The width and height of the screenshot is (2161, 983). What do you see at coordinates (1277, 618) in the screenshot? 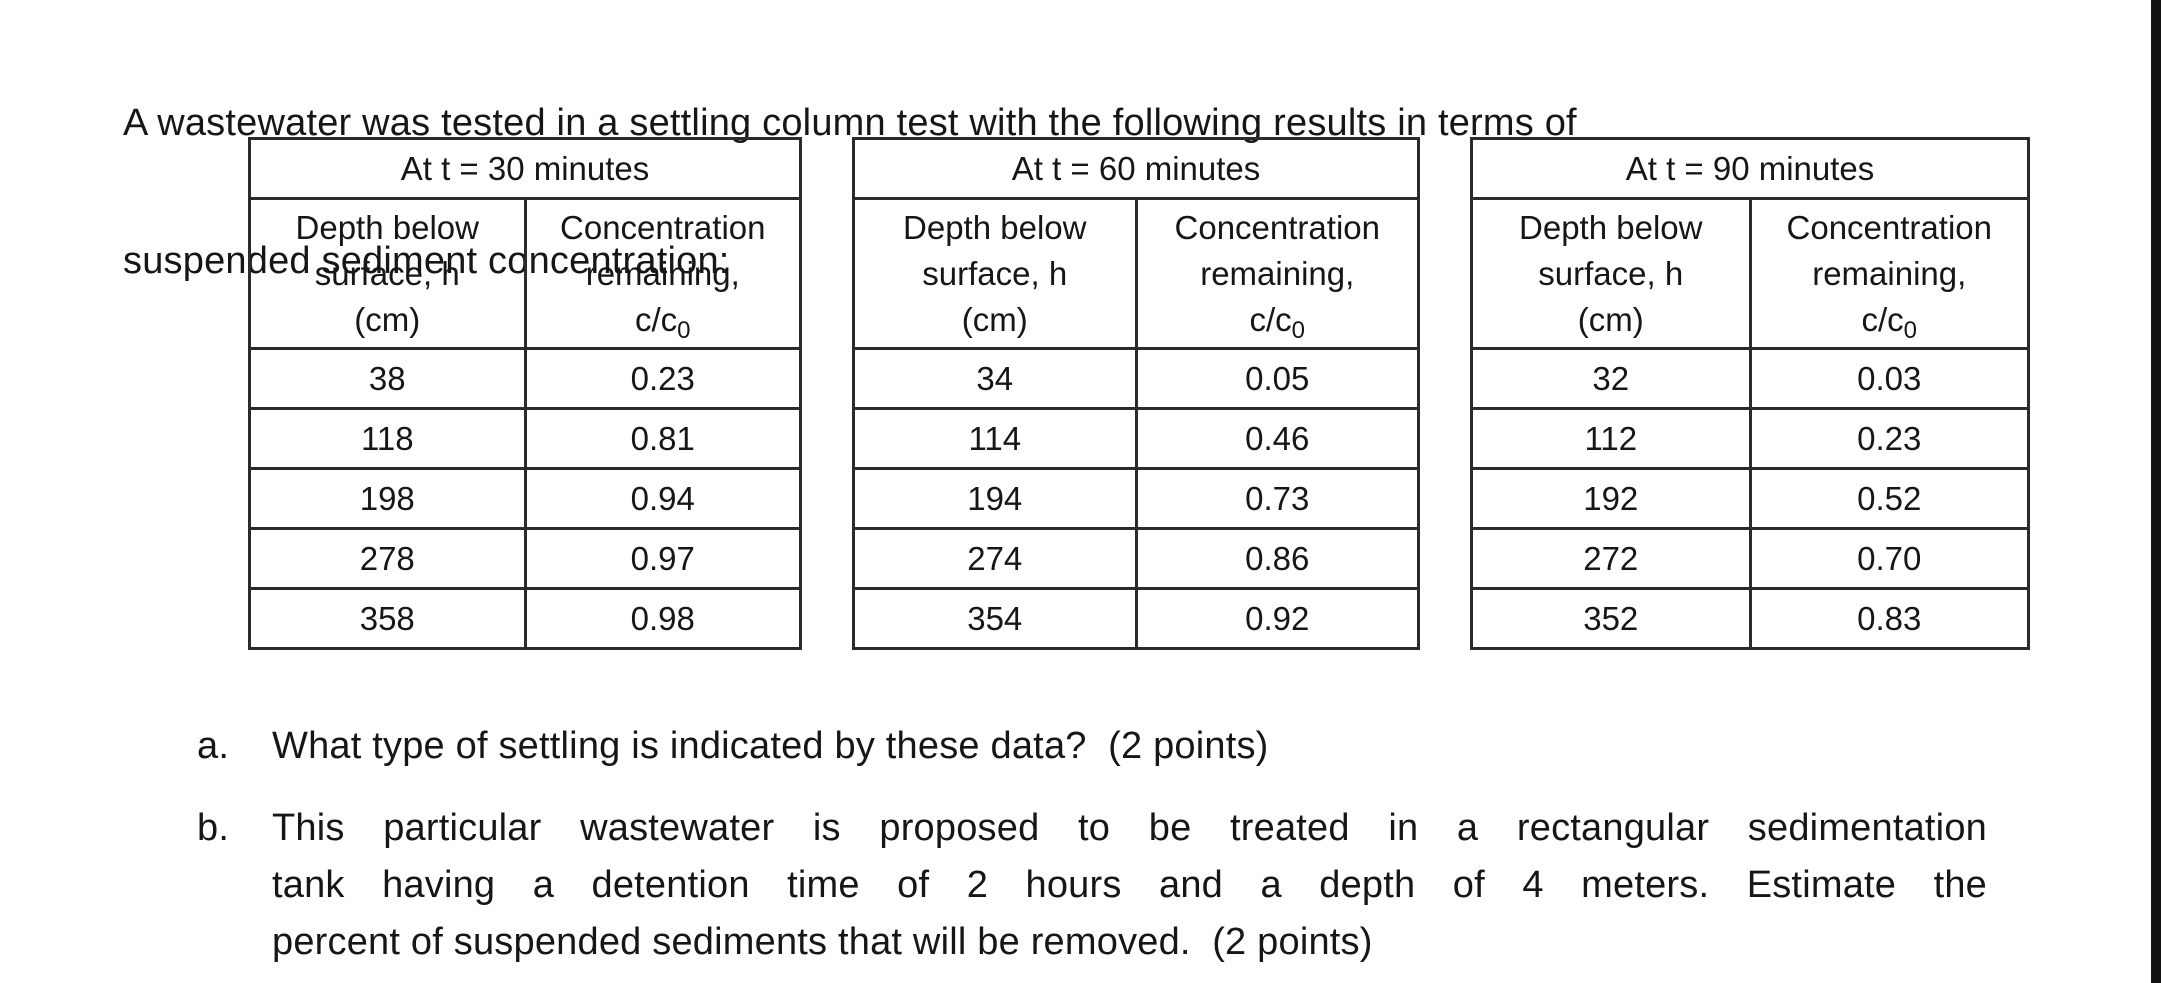
I see `concentration-cell: 0.92` at bounding box center [1277, 618].